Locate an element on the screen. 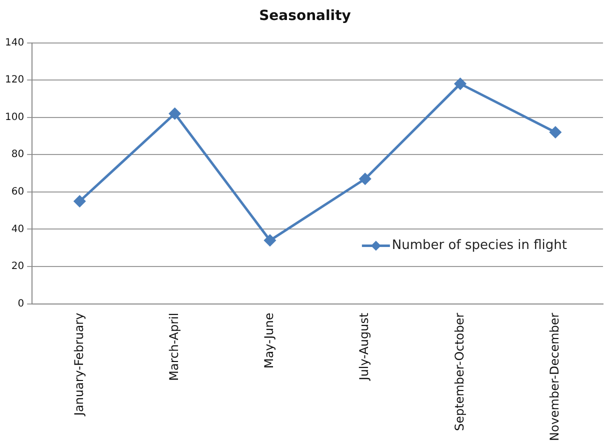 Image resolution: width=610 pixels, height=446 pixels. x-tick-label: July-August is located at coordinates (364, 347).